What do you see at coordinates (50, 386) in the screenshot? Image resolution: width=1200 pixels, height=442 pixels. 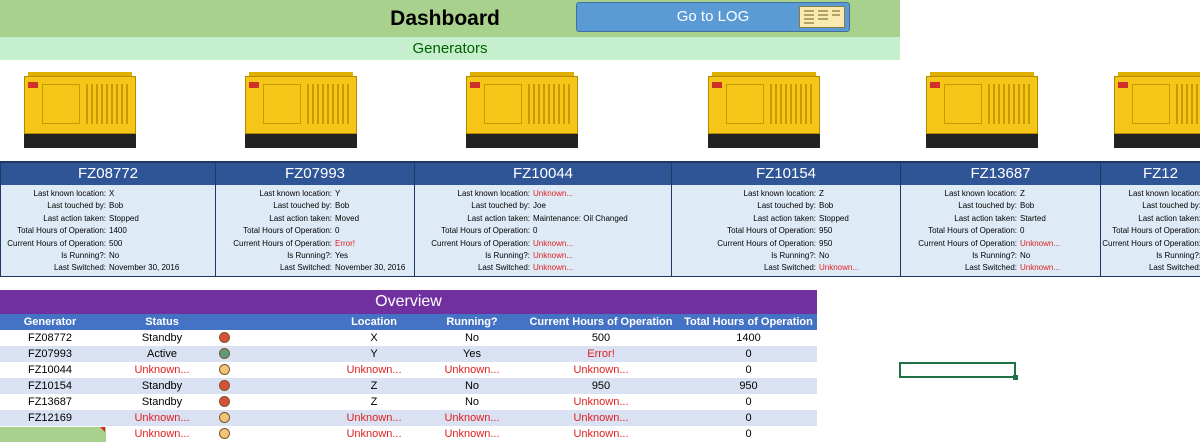 I see `cell-gen: FZ10154` at bounding box center [50, 386].